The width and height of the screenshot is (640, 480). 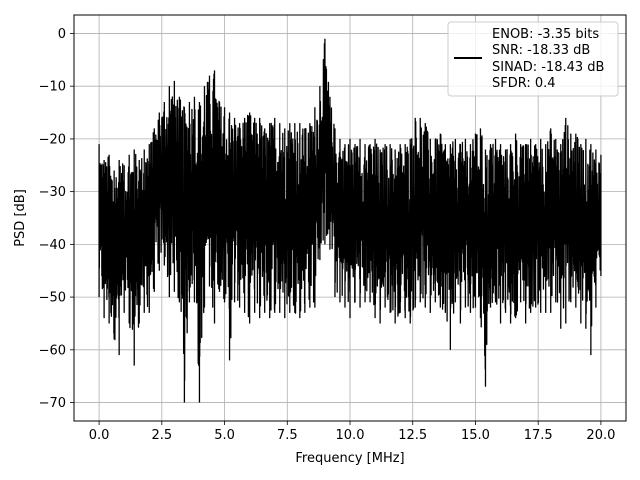 I want to click on y-tick-label: −10, so click(x=52, y=87).